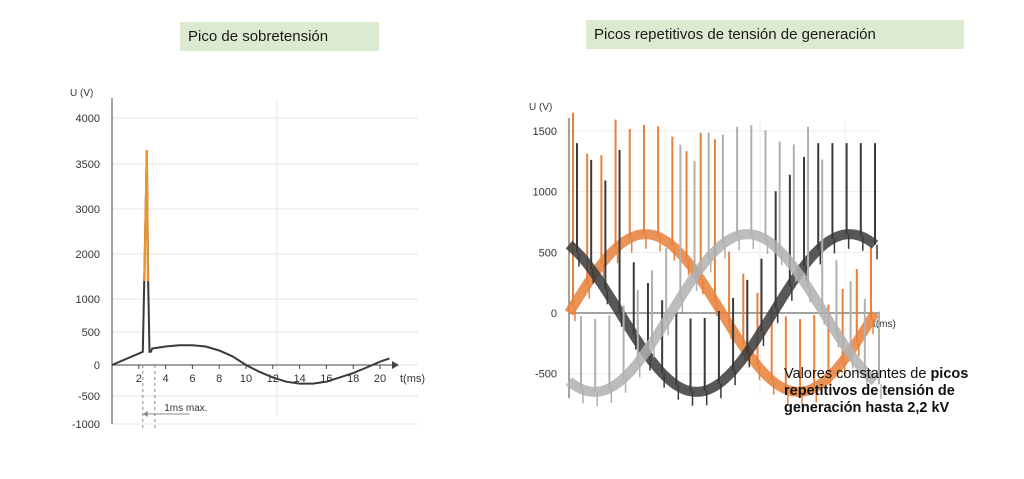  Describe the element at coordinates (395, 365) in the screenshot. I see `x-axis-arrow` at that location.